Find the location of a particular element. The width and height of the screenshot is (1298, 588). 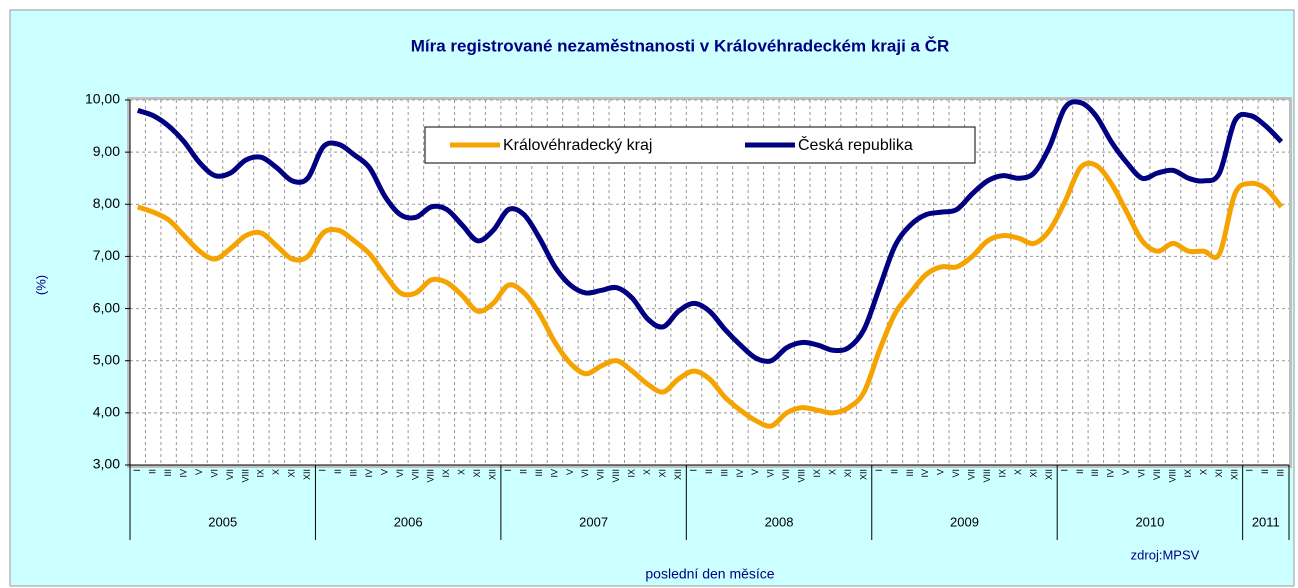

y-tick-label: 5,00 is located at coordinates (106, 359).